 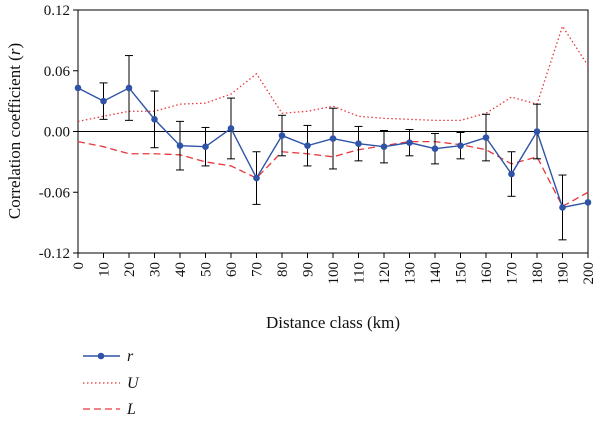 I want to click on x-tick-label: 140, so click(x=436, y=273).